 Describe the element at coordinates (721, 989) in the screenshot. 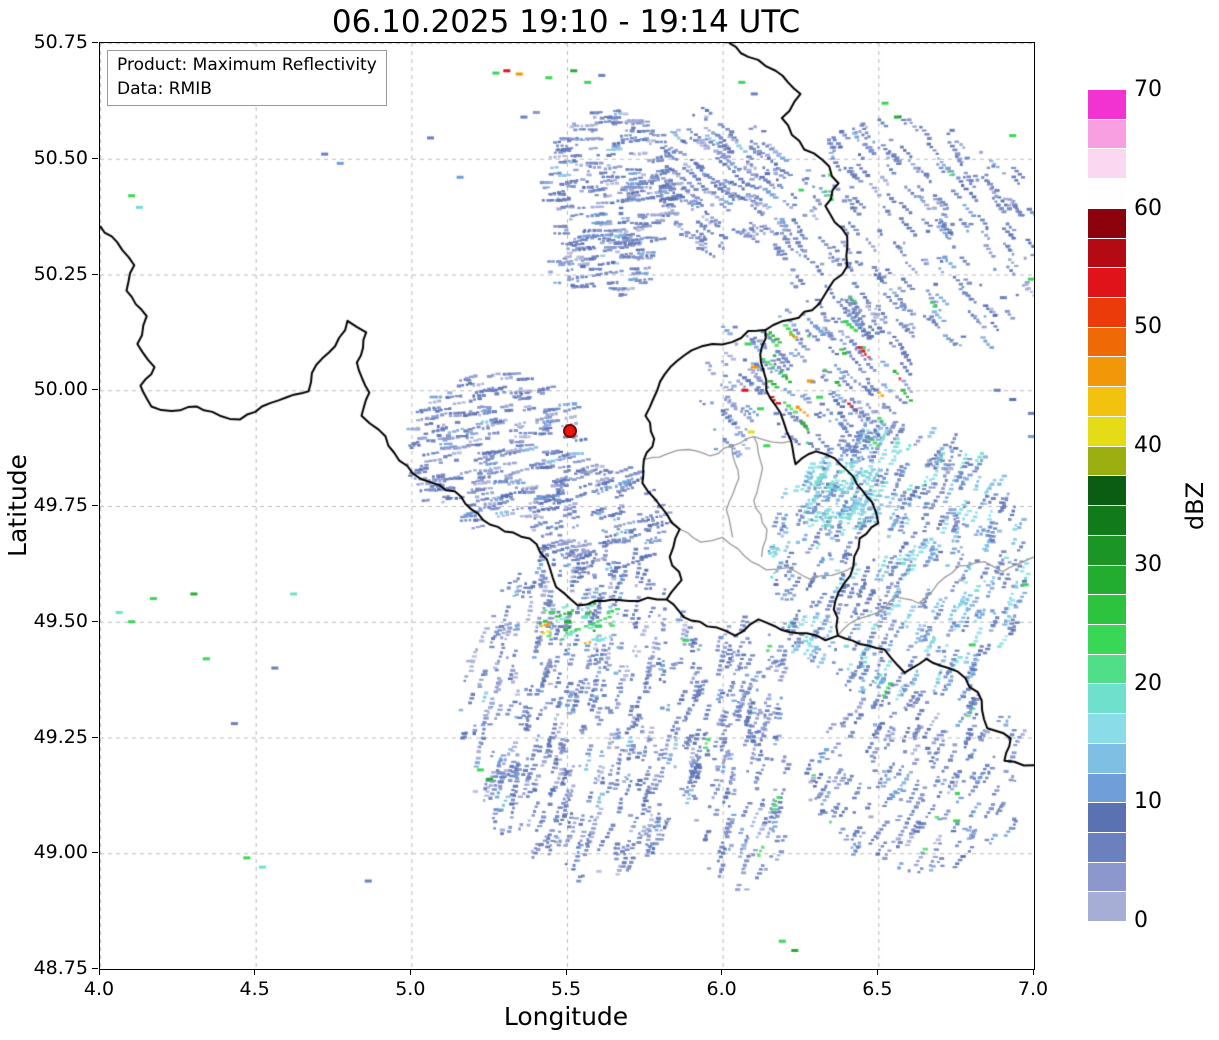

I see `x-tick-label: 6.0` at that location.